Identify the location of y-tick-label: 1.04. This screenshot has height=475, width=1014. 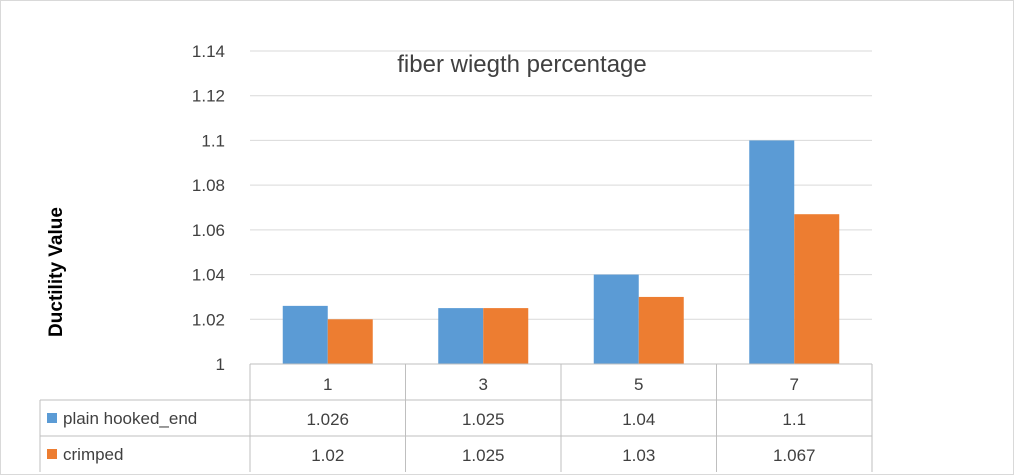
(208, 275).